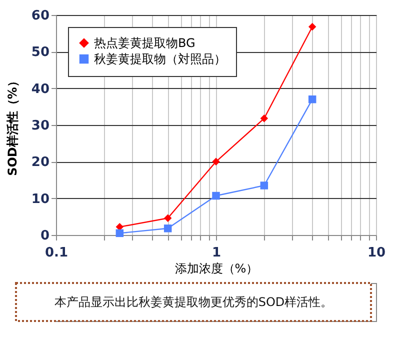 This screenshot has width=420, height=338. I want to click on y-tick-label: 20, so click(40, 162).